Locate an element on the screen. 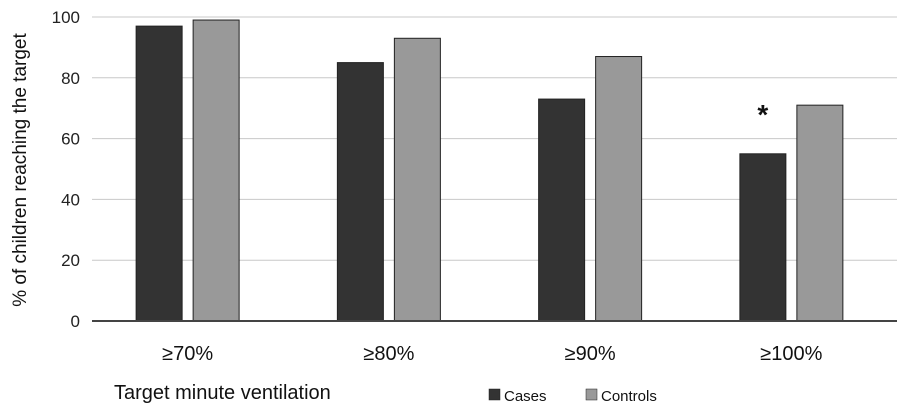 The height and width of the screenshot is (408, 899). y-tick-labels: 0 20 40 60 80 100 is located at coordinates (66, 169).